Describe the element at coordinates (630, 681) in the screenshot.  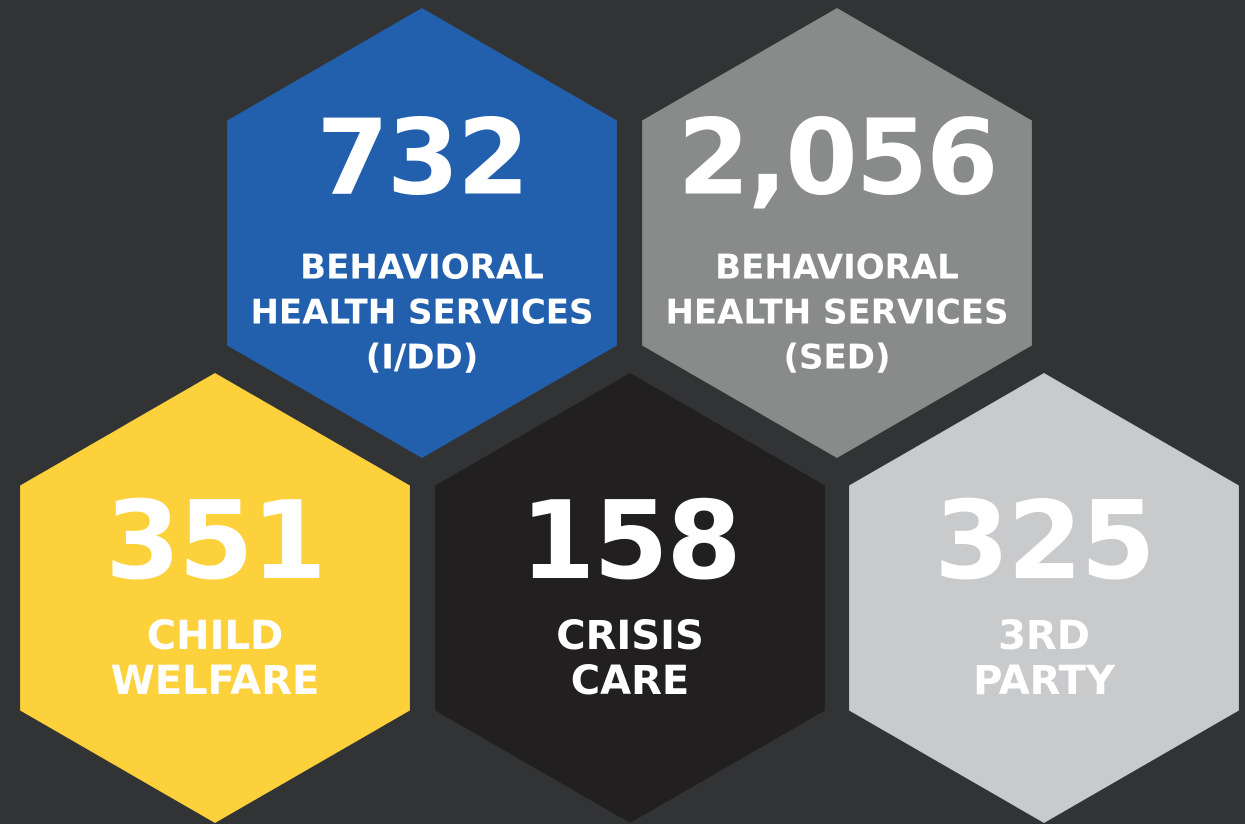
I see `tile-label: CARE` at that location.